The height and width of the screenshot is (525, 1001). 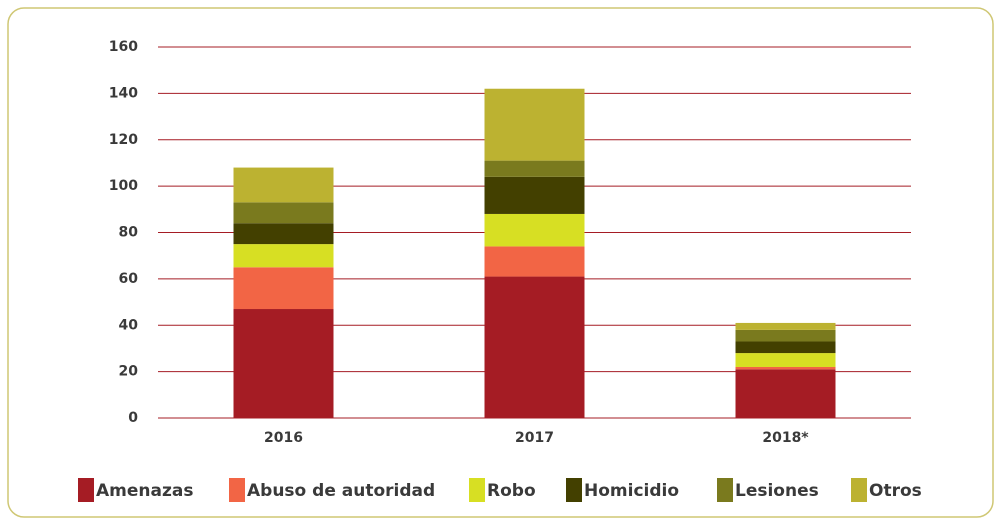 What do you see at coordinates (144, 491) in the screenshot?
I see `legend-label: Amenazas` at bounding box center [144, 491].